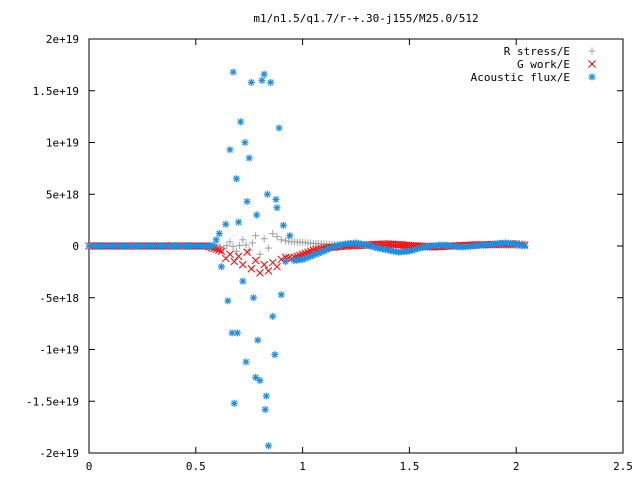  I want to click on x-tick-label: 1.5, so click(409, 466).